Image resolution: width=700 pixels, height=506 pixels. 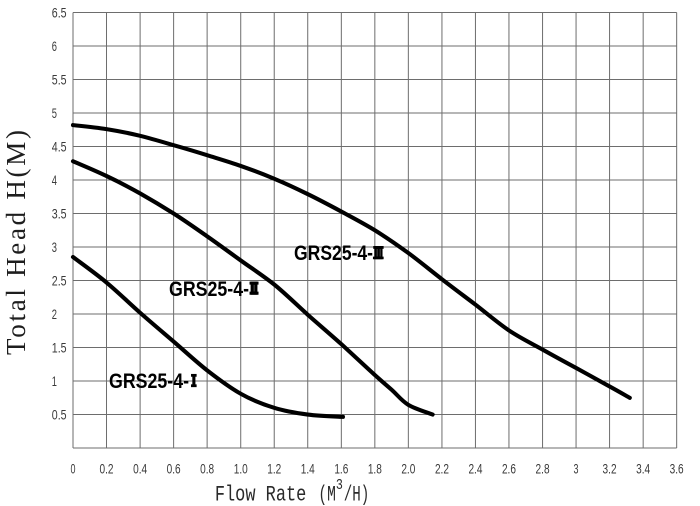 I want to click on svg-text: 0.6, so click(x=174, y=469).